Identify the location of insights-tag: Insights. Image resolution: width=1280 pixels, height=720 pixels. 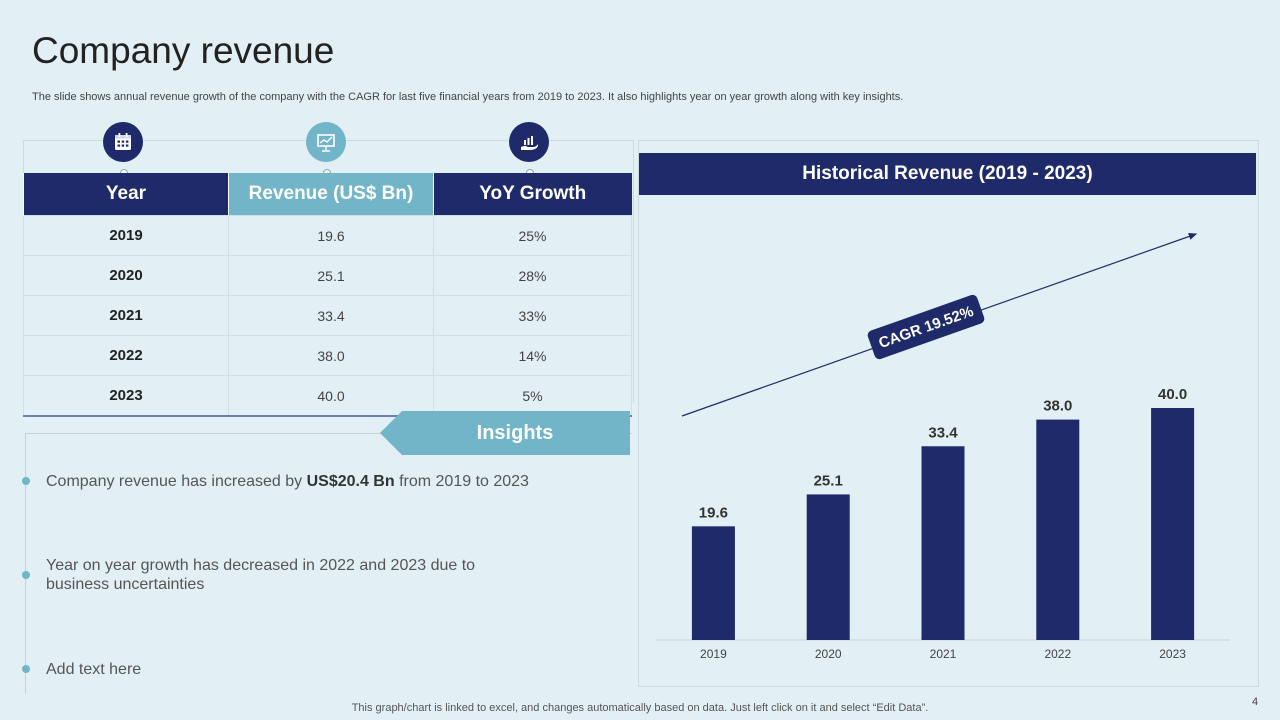
(505, 433).